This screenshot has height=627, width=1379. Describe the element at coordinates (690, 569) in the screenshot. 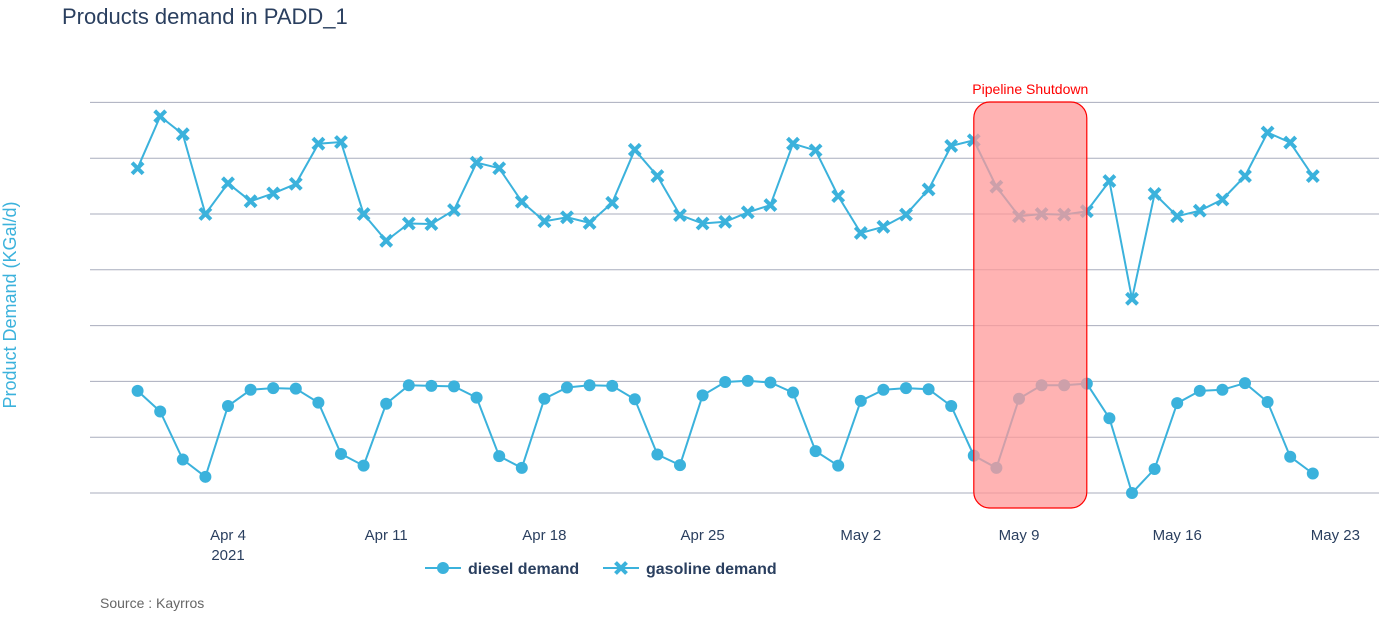

I see `legend-item-1: gasoline demand` at that location.